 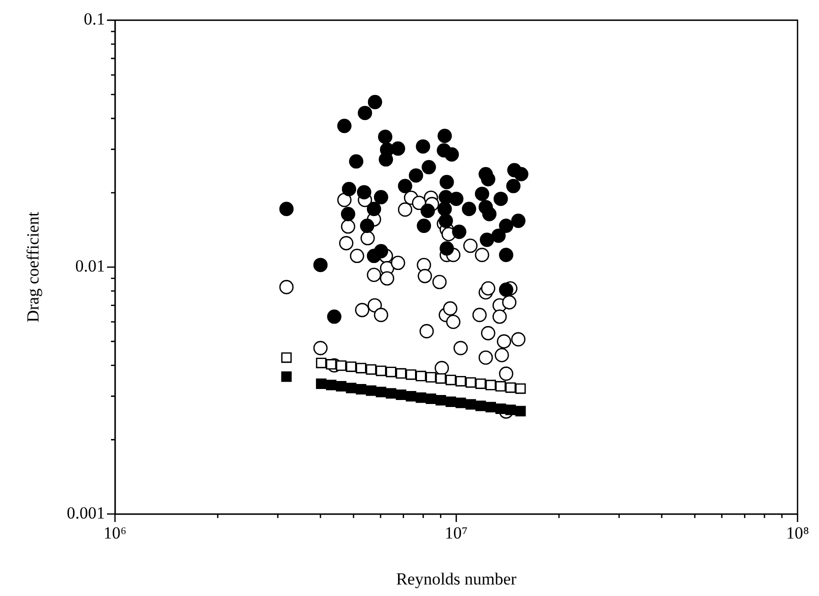 I want to click on x-tick-label: 10⁷, so click(x=456, y=533).